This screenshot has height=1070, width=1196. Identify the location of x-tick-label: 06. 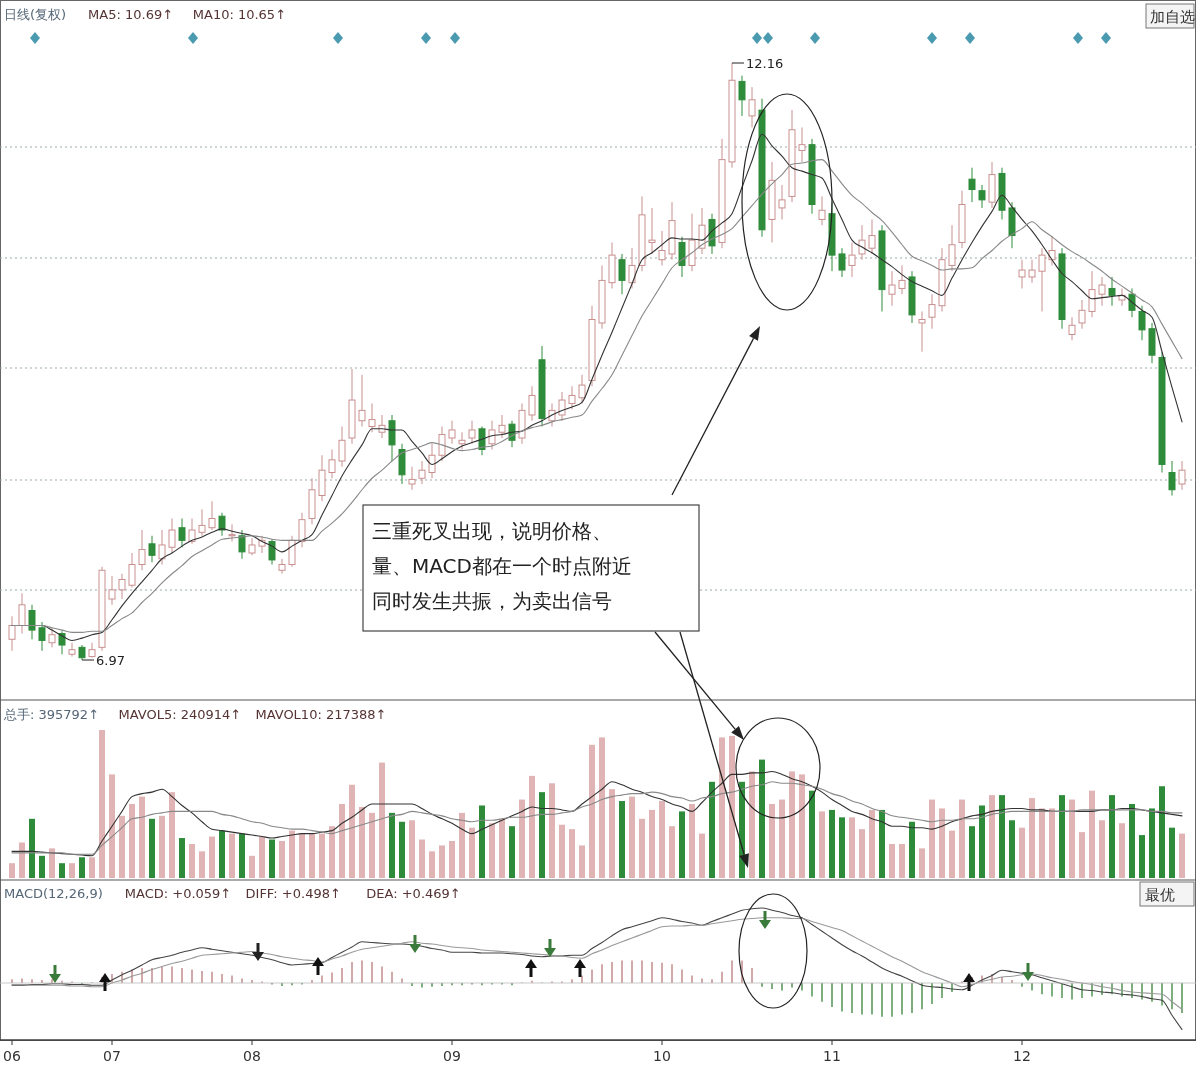
(12, 1056).